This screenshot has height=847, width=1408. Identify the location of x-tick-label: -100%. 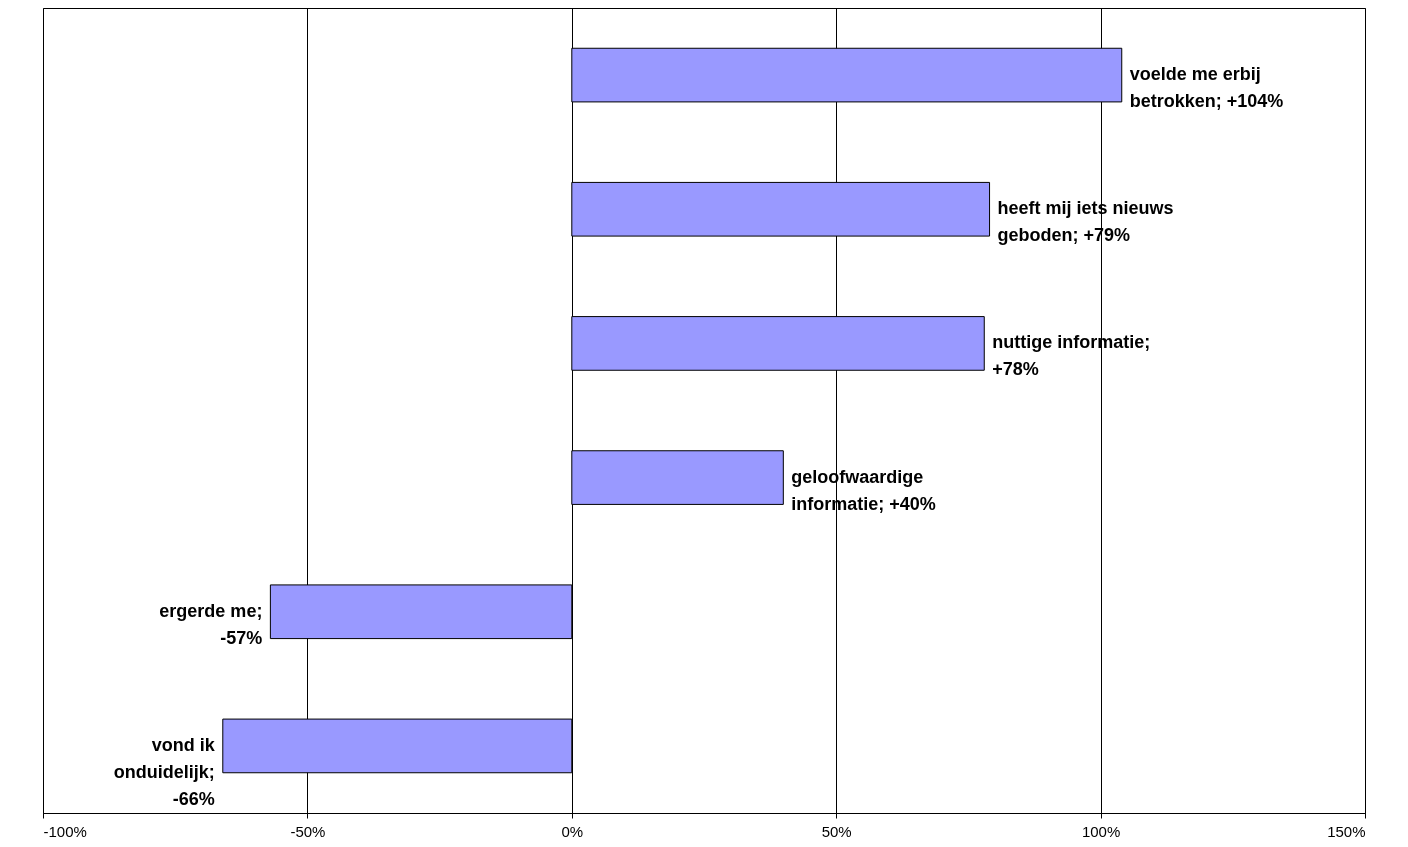
(65, 831).